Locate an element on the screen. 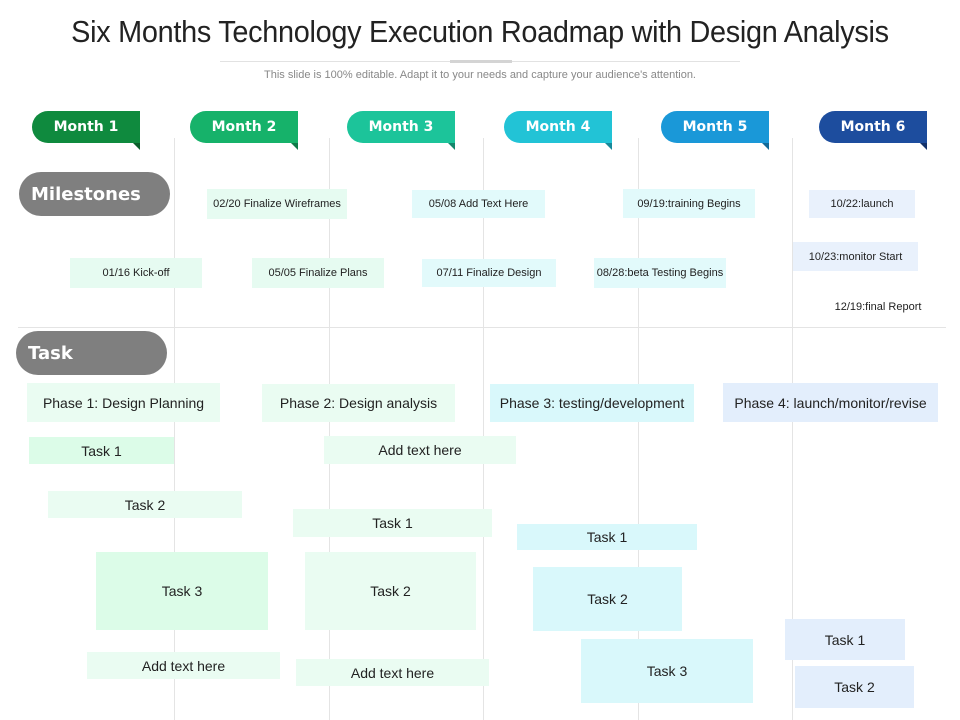 The width and height of the screenshot is (960, 720). milestone-item: 10/22:launch is located at coordinates (862, 204).